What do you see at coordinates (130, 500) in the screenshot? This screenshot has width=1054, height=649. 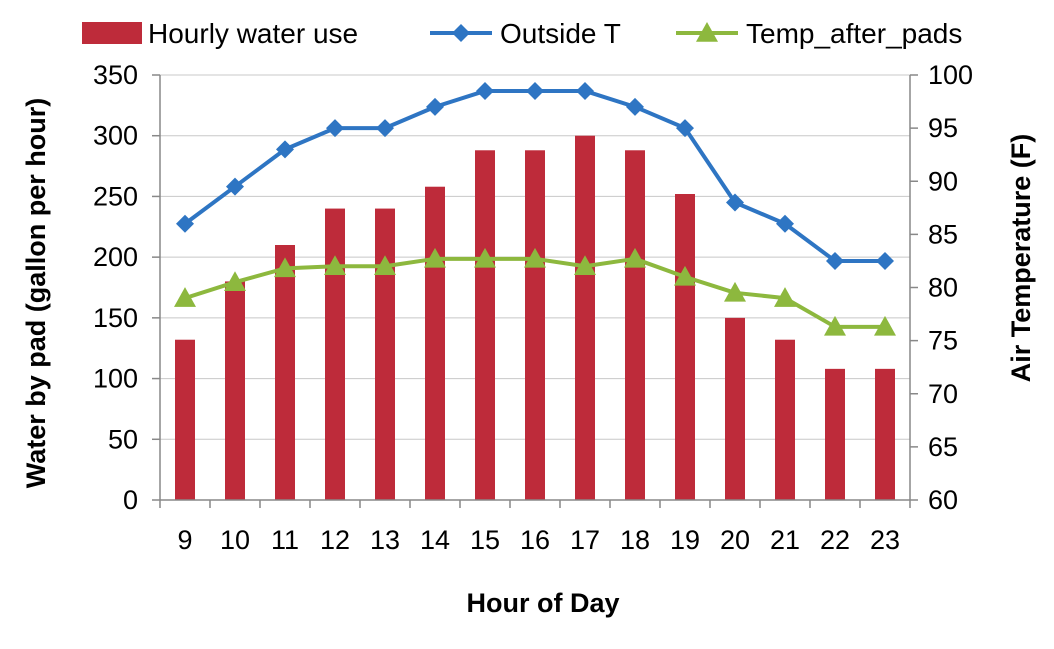 I see `y-tick-label: 0` at bounding box center [130, 500].